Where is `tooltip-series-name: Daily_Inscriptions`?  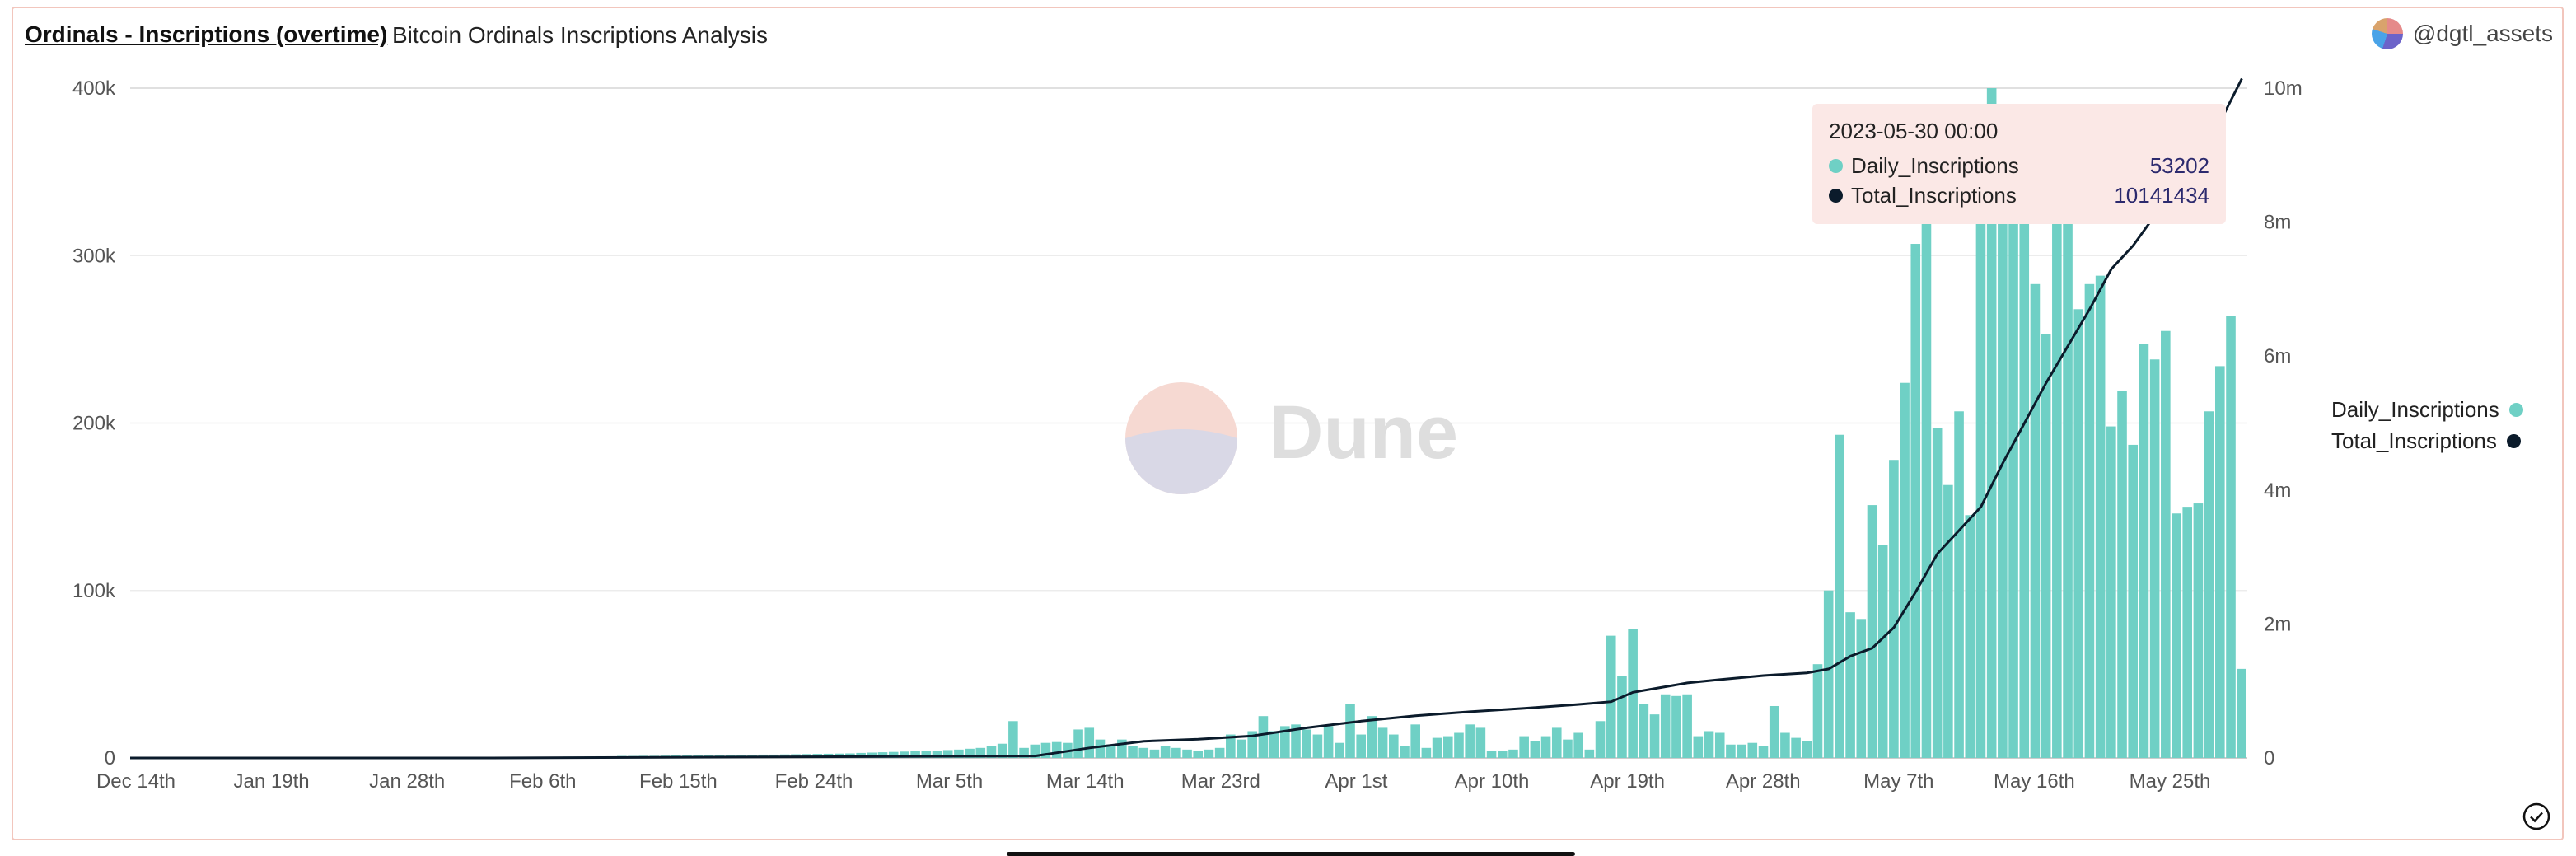 tooltip-series-name: Daily_Inscriptions is located at coordinates (1935, 165).